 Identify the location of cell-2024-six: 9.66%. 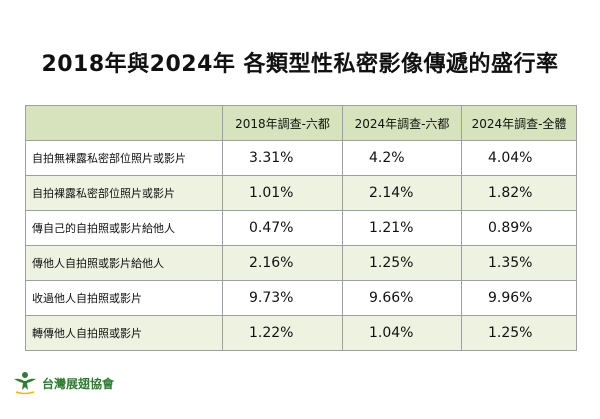
(402, 298).